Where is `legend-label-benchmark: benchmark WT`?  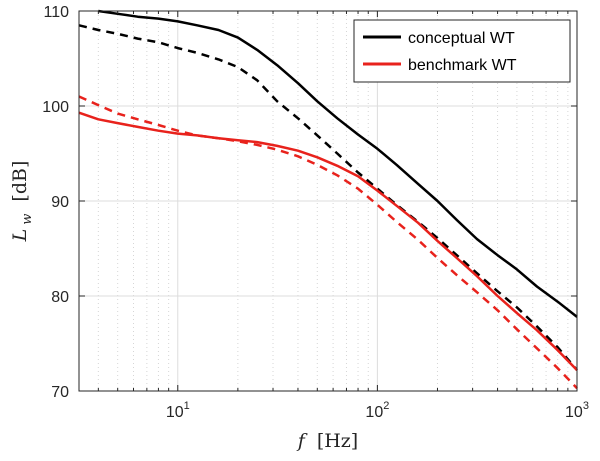 legend-label-benchmark: benchmark WT is located at coordinates (462, 65).